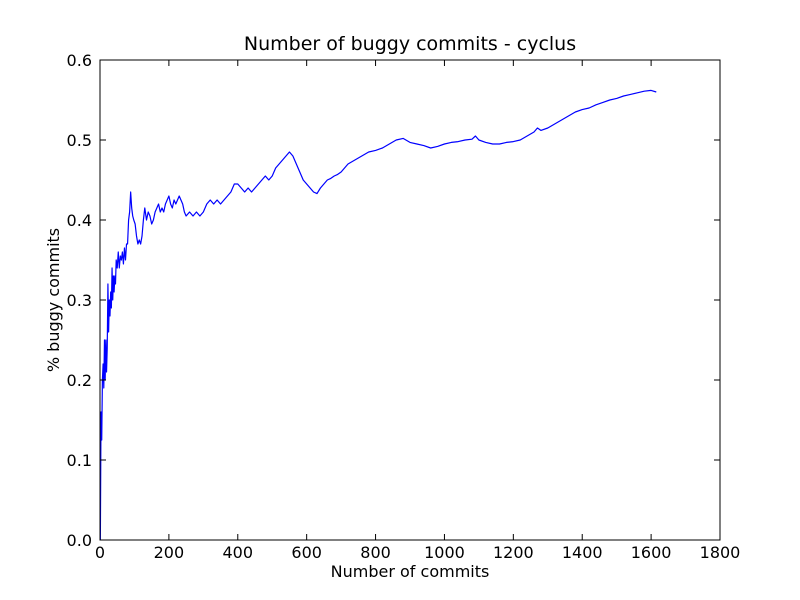  Describe the element at coordinates (79, 140) in the screenshot. I see `y-tick-label: 0.5` at that location.